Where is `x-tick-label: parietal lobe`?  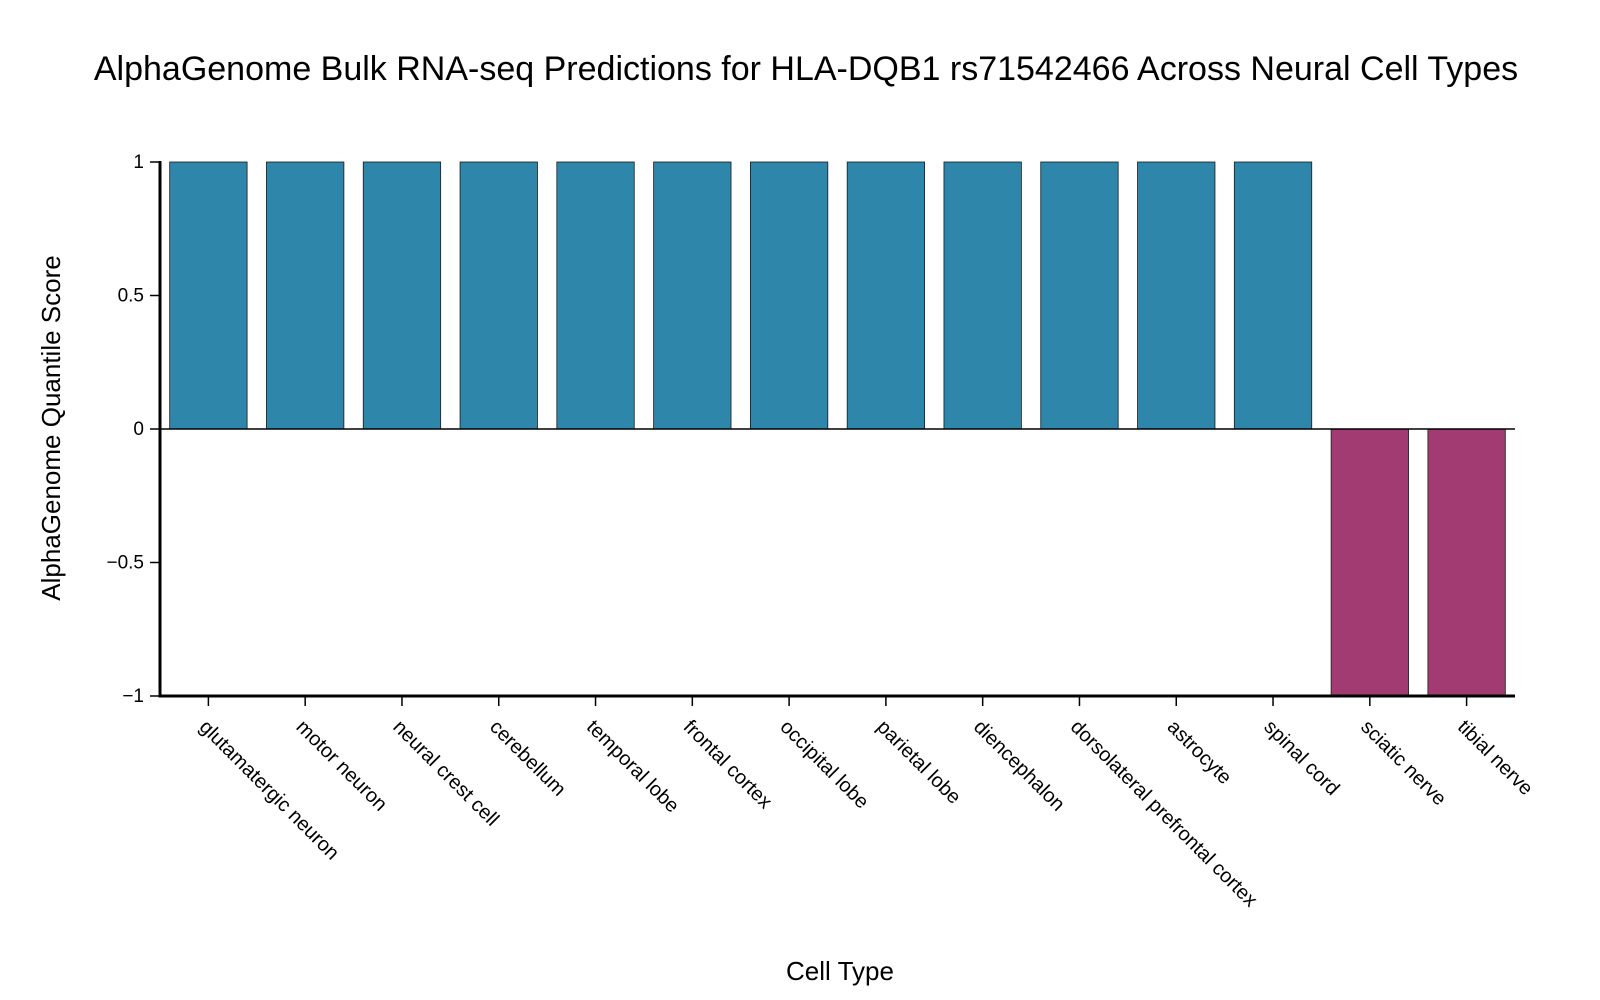
x-tick-label: parietal lobe is located at coordinates (918, 762).